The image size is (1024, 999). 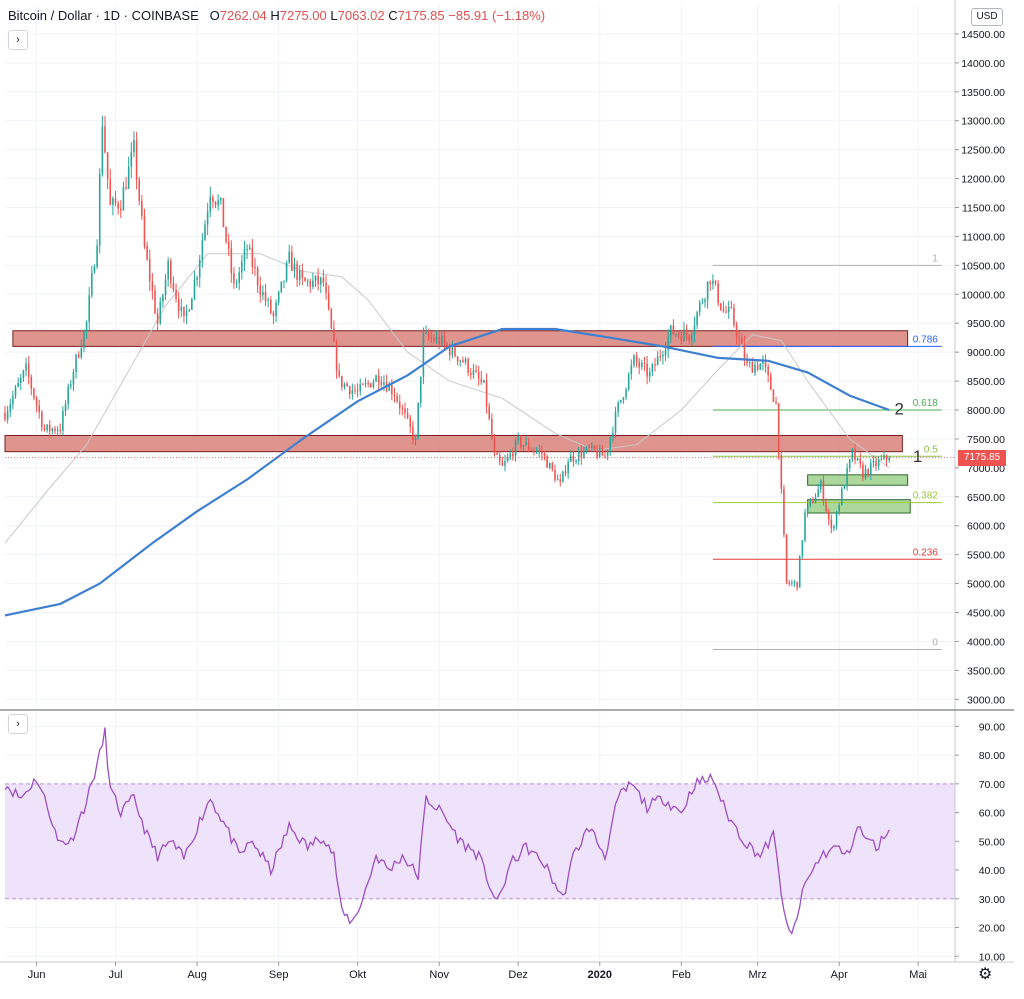 I want to click on fib-level-label: 0.5, so click(x=931, y=449).